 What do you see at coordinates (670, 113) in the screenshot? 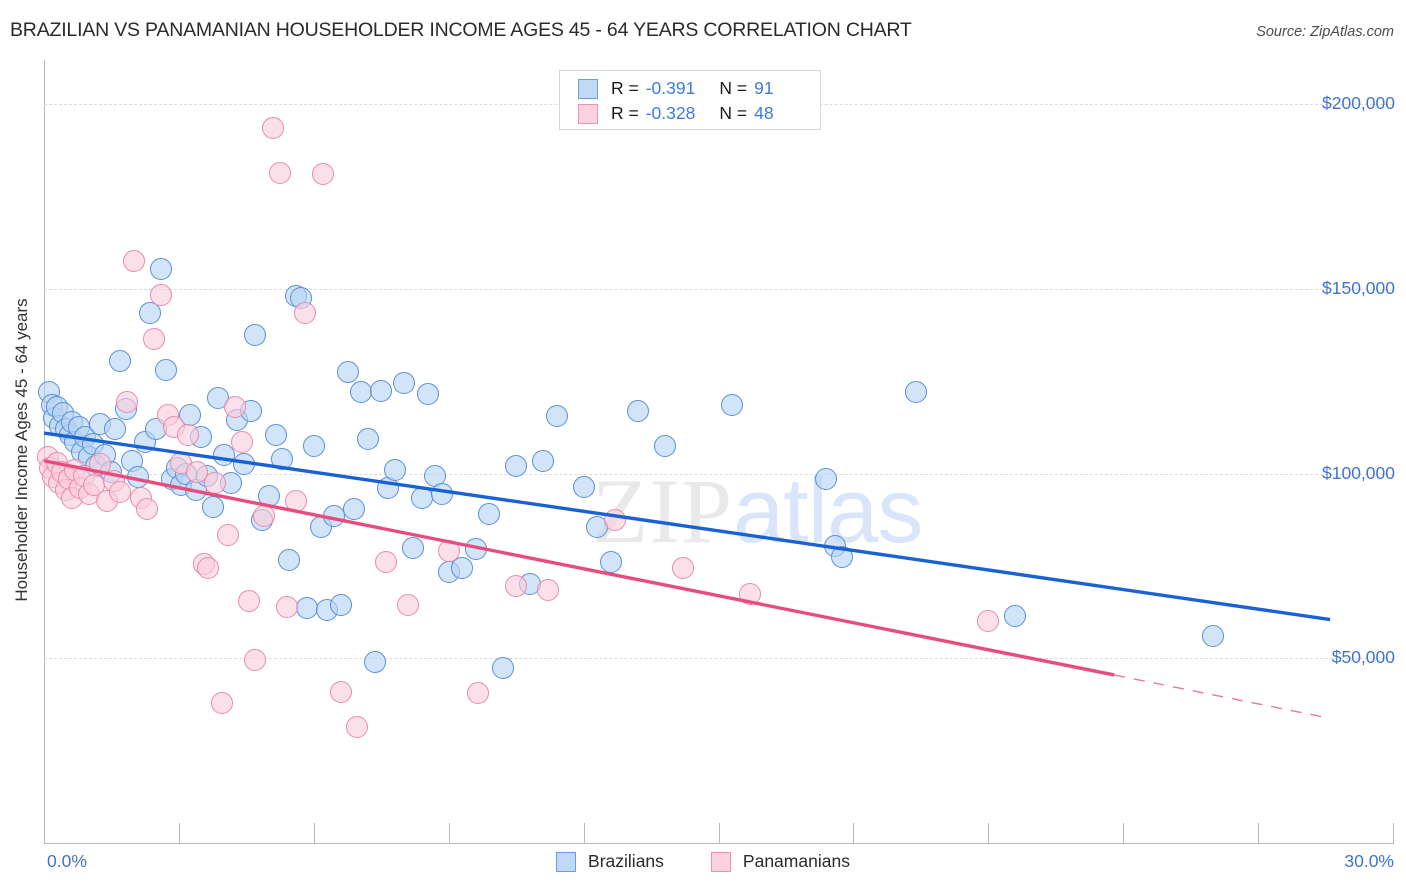
I see `r-value: -0.328` at bounding box center [670, 113].